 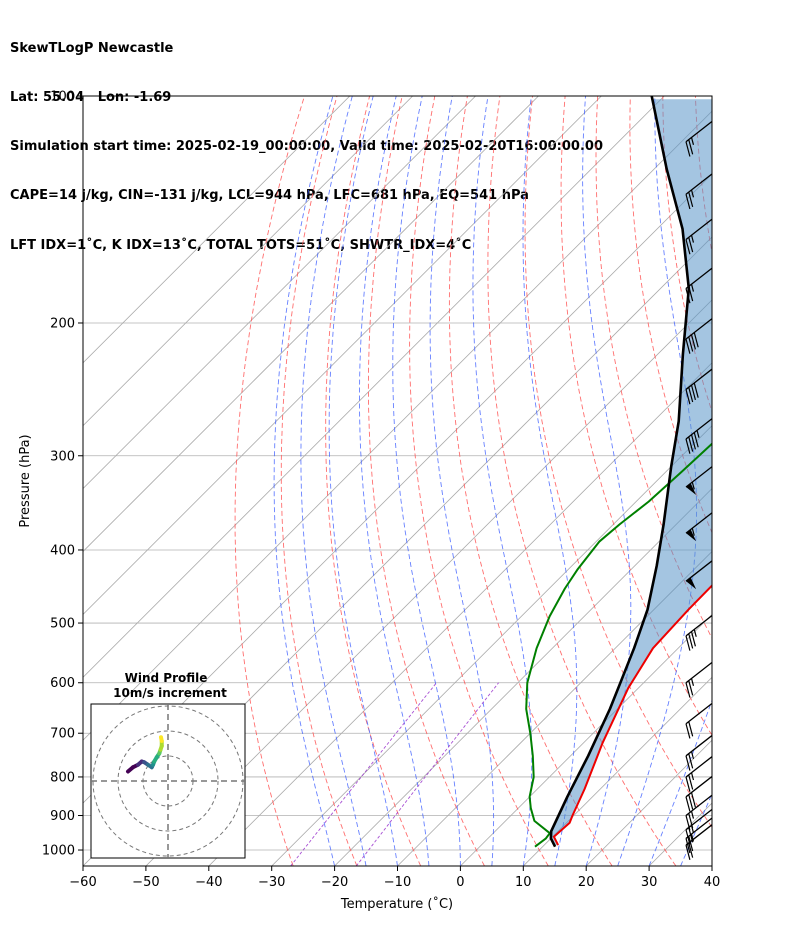 I want to click on x-tick-label: 0, so click(x=460, y=882).